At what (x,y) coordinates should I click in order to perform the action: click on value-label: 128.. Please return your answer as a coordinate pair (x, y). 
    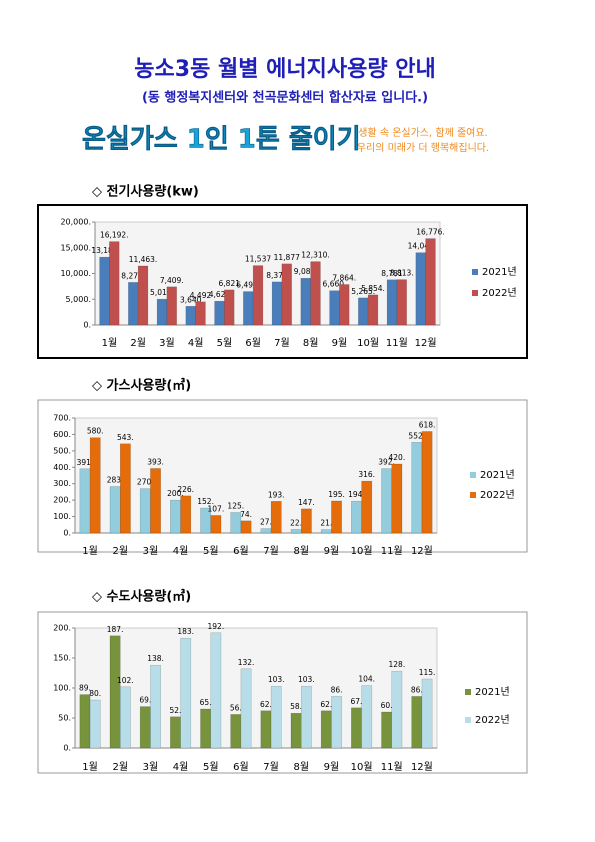
    Looking at the image, I should click on (397, 664).